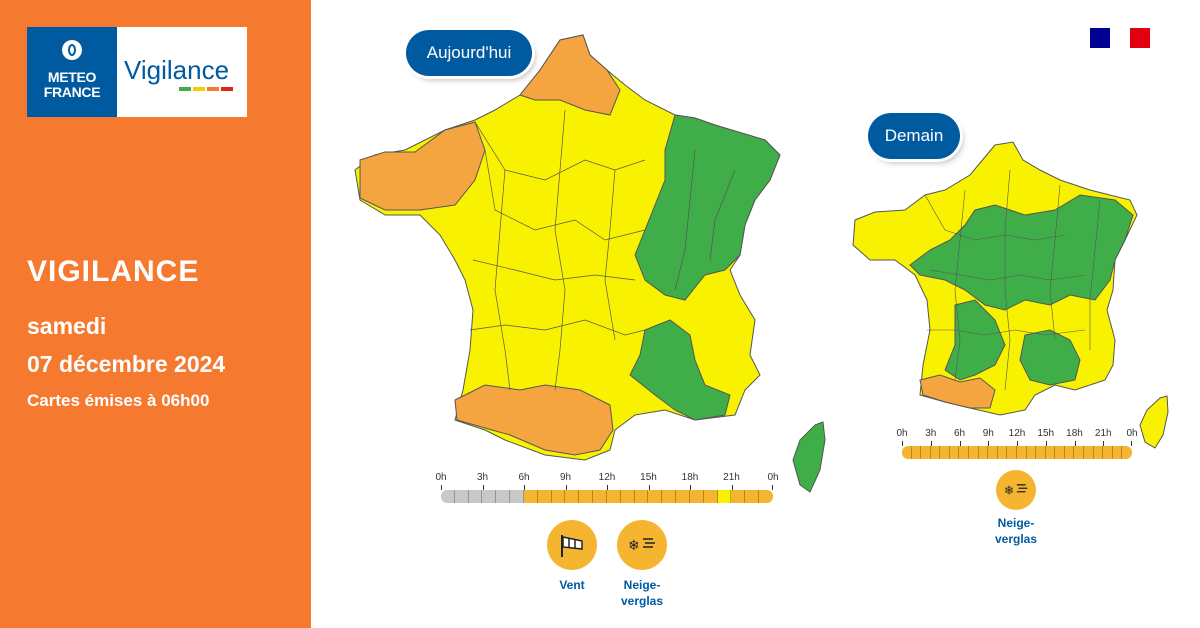 The height and width of the screenshot is (628, 1200). I want to click on meteo-france-emblem-icon, so click(72, 50).